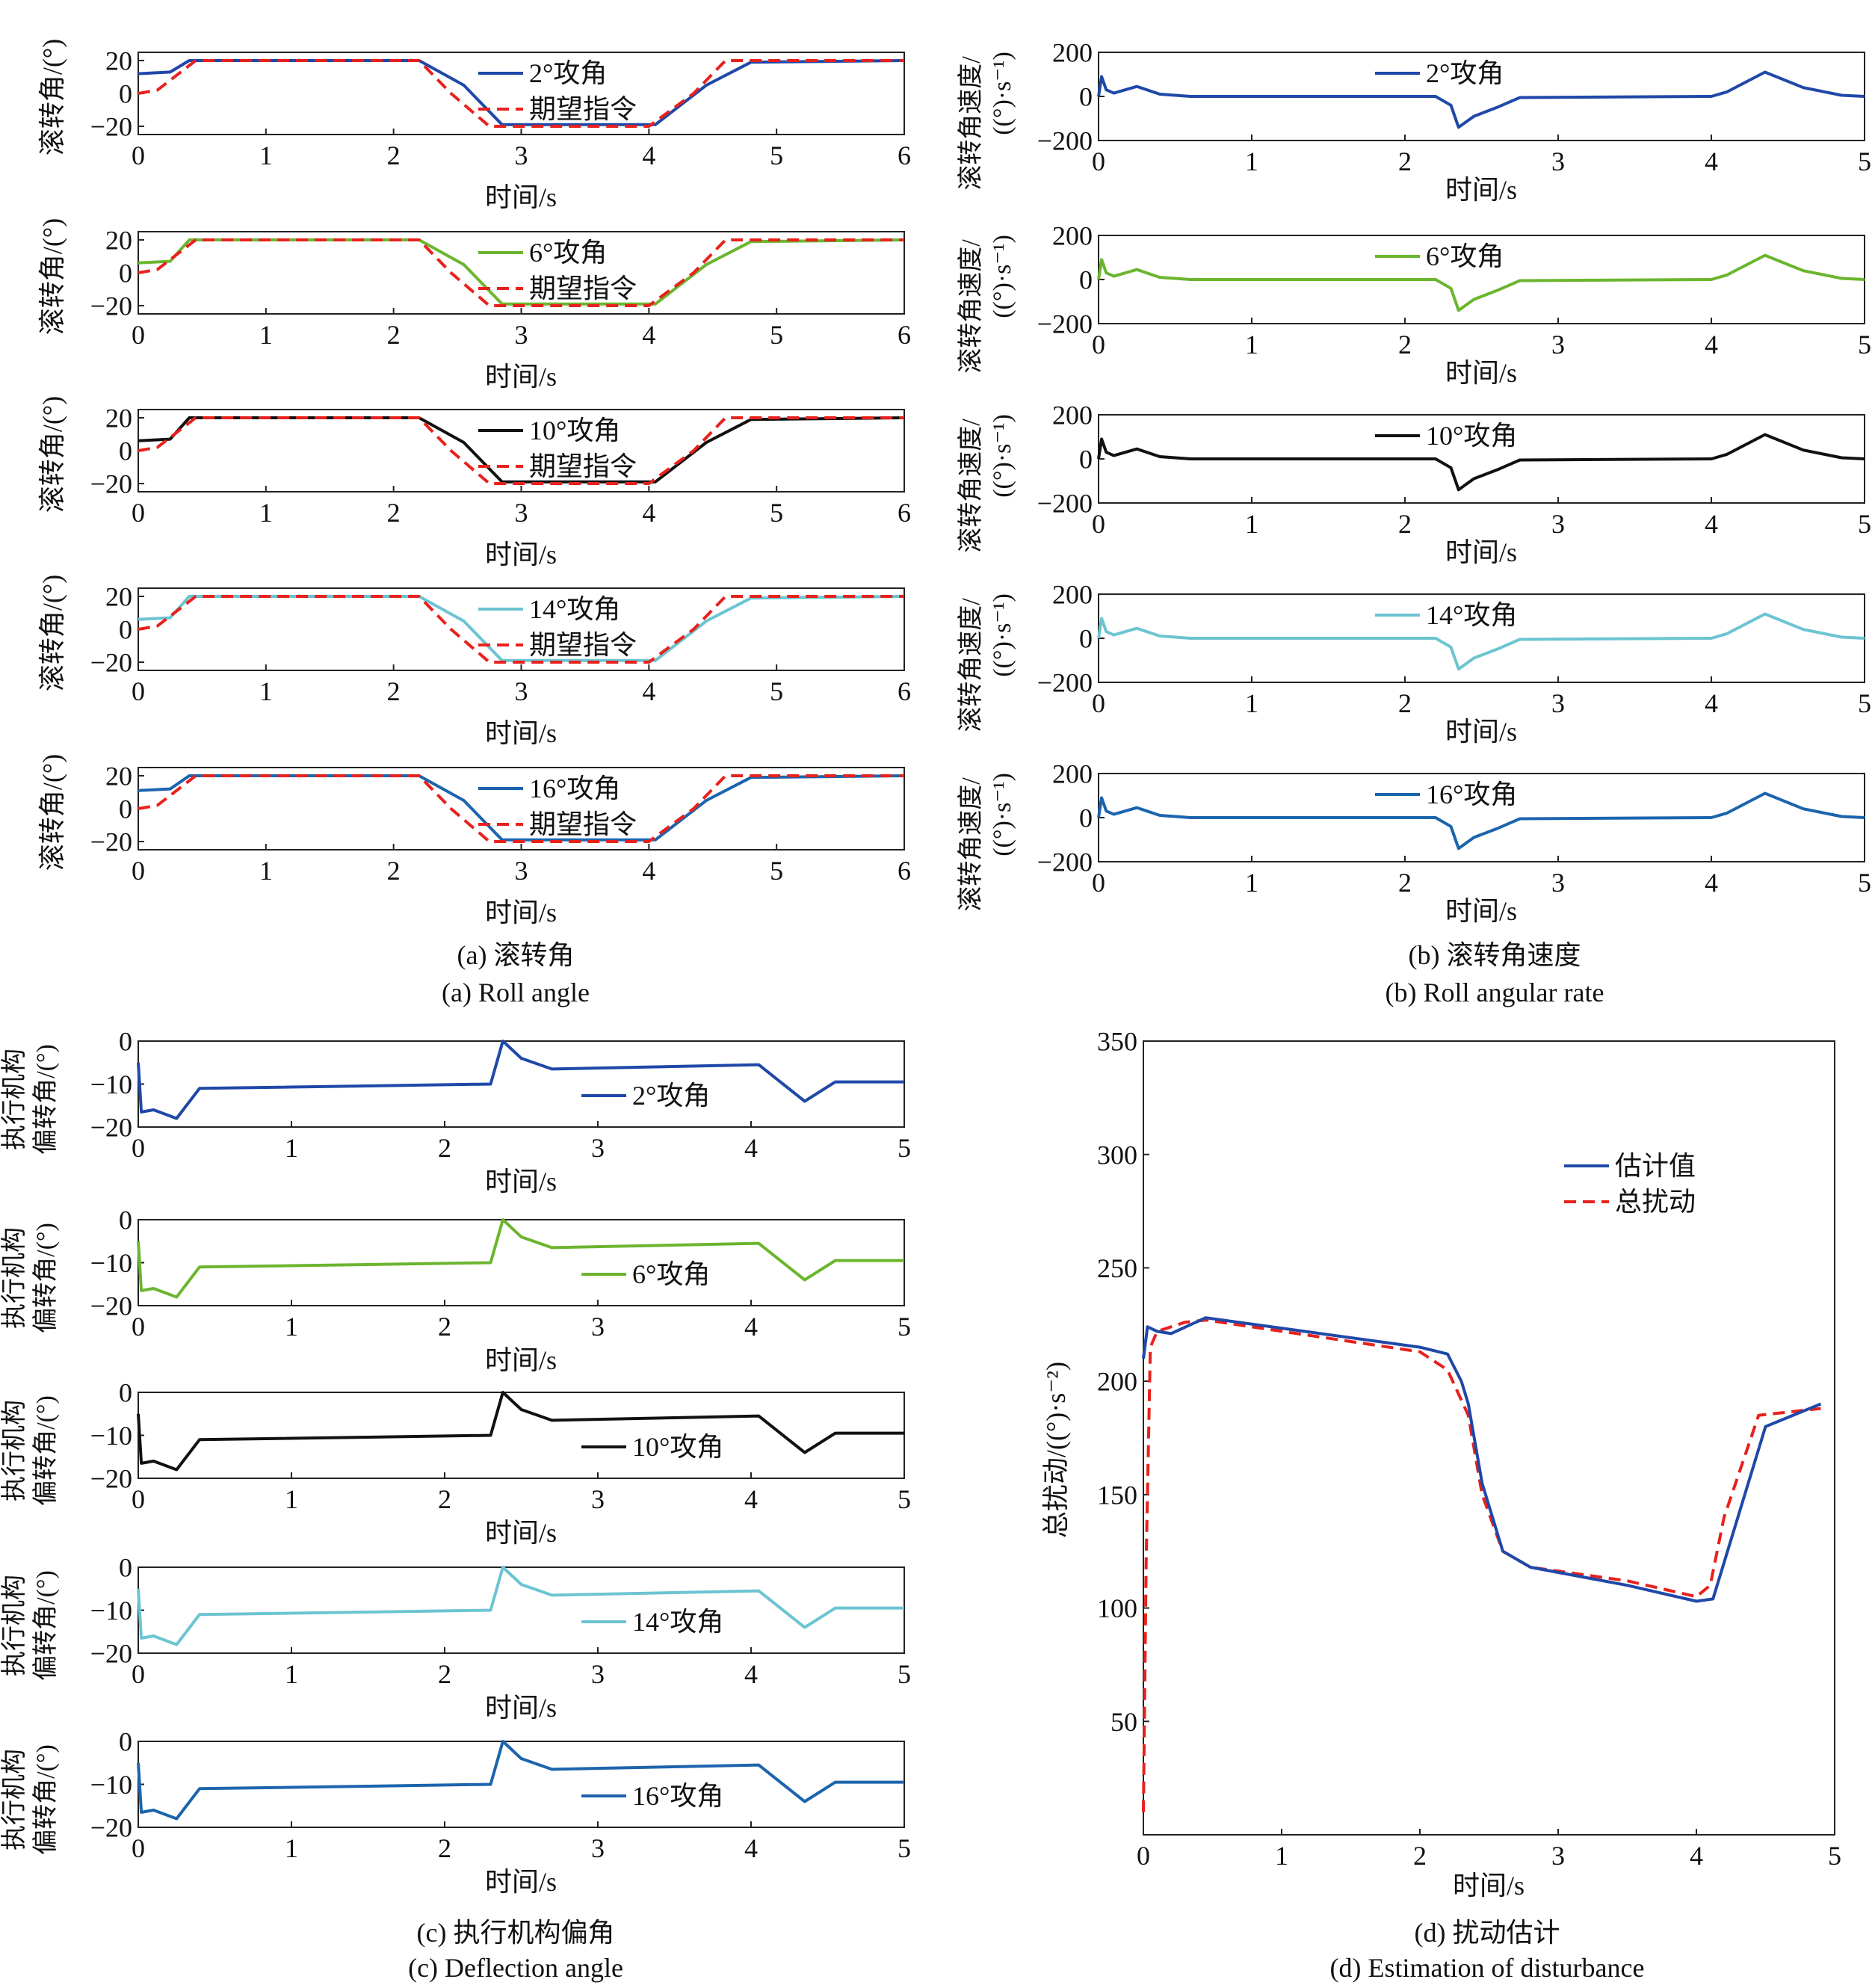  What do you see at coordinates (1495, 955) in the screenshot?
I see `caption-b-cn: (b) 滚转角速度` at bounding box center [1495, 955].